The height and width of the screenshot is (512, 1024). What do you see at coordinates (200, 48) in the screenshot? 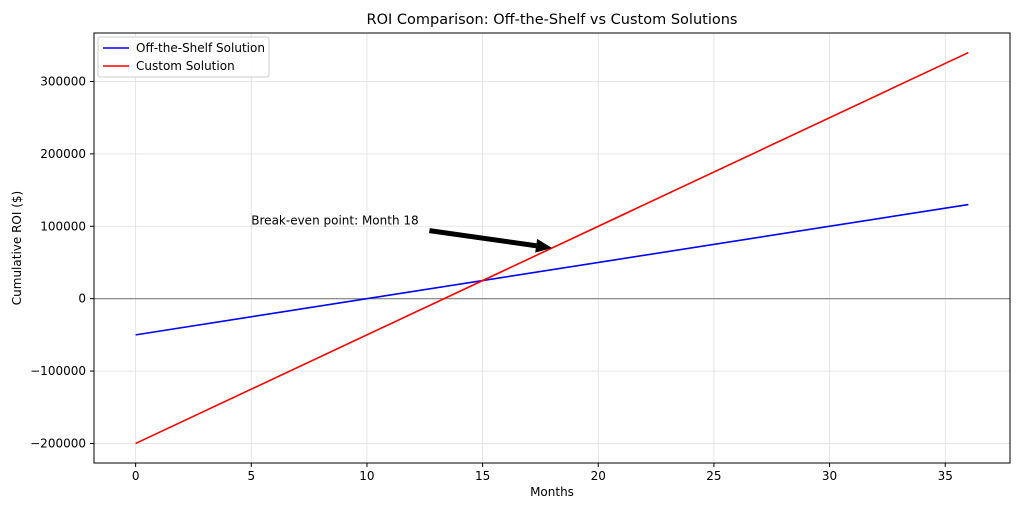
I see `legend-label: Off-the-Shelf Solution` at bounding box center [200, 48].